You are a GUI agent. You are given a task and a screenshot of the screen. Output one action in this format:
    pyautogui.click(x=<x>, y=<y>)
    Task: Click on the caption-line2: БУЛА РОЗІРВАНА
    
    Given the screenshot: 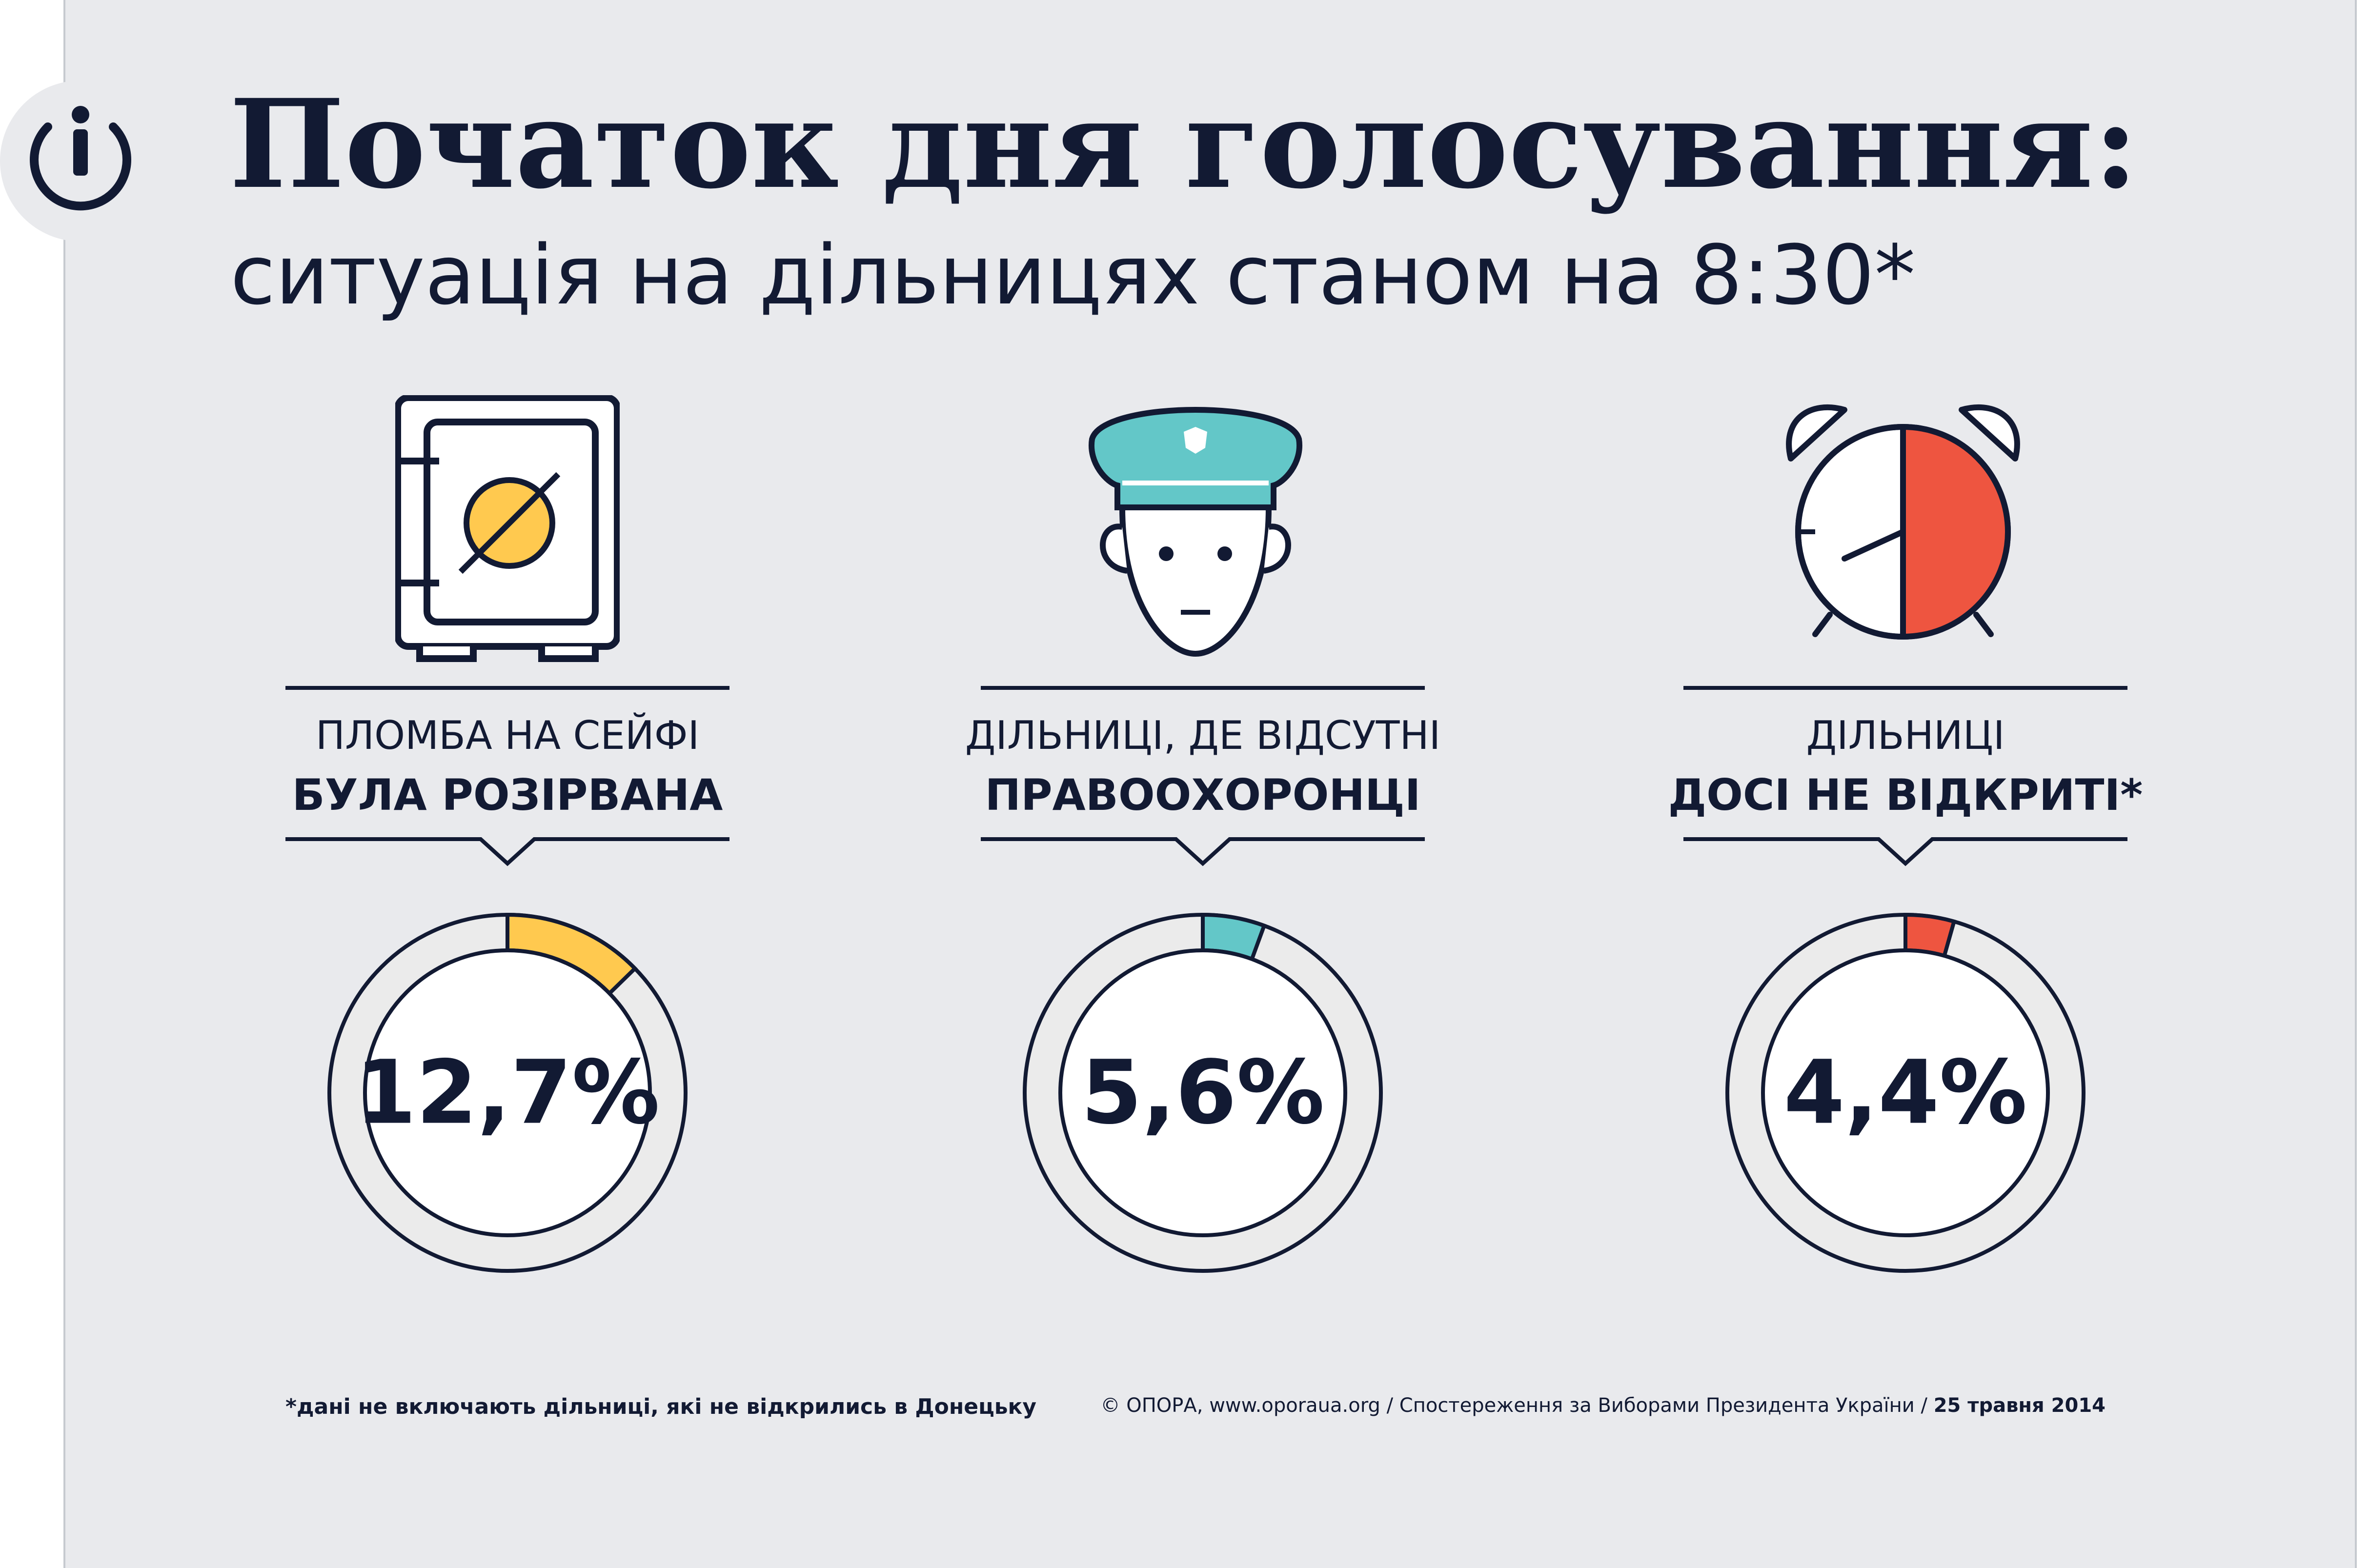 What is the action you would take?
    pyautogui.click(x=508, y=795)
    